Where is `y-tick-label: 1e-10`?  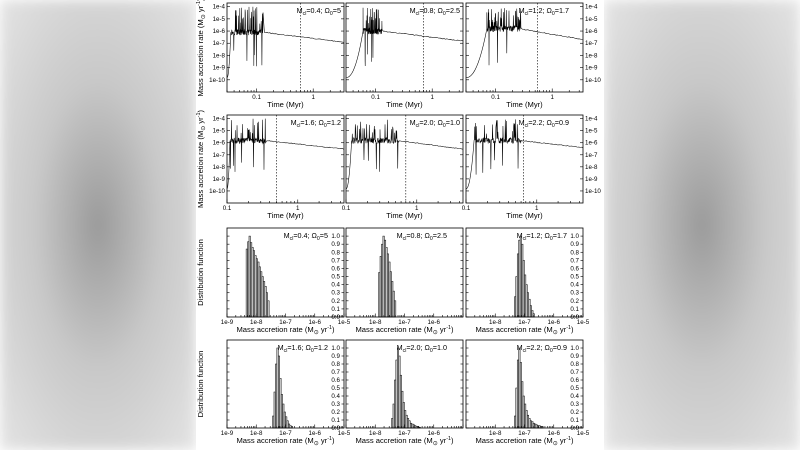
y-tick-label: 1e-10 is located at coordinates (593, 191).